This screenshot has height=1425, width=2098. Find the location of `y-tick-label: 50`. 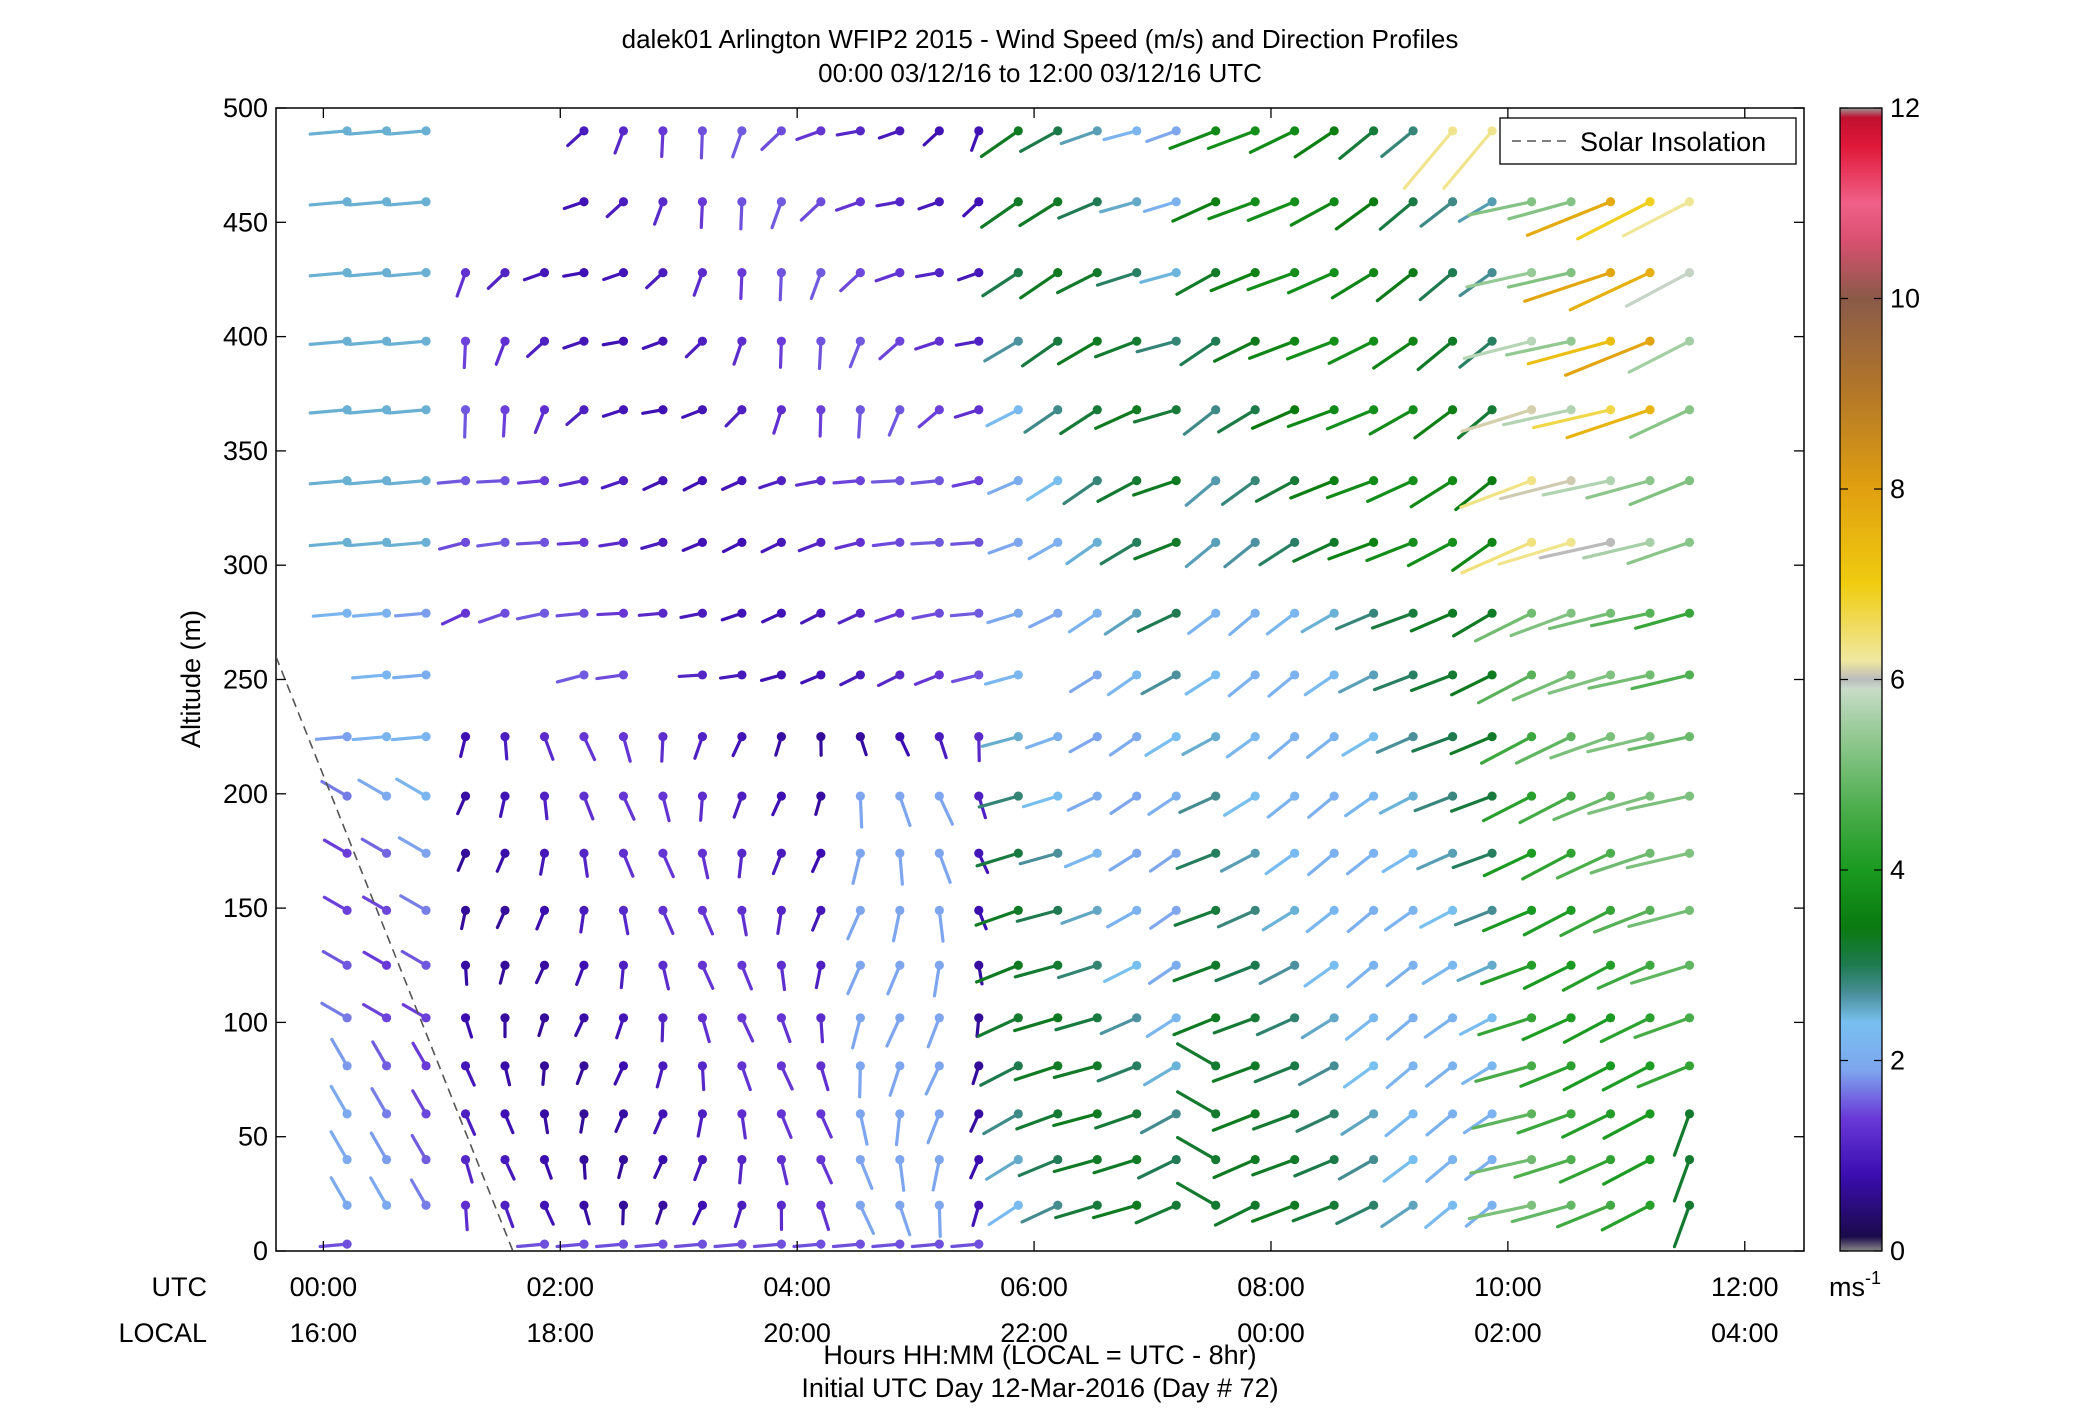

y-tick-label: 50 is located at coordinates (253, 1137).